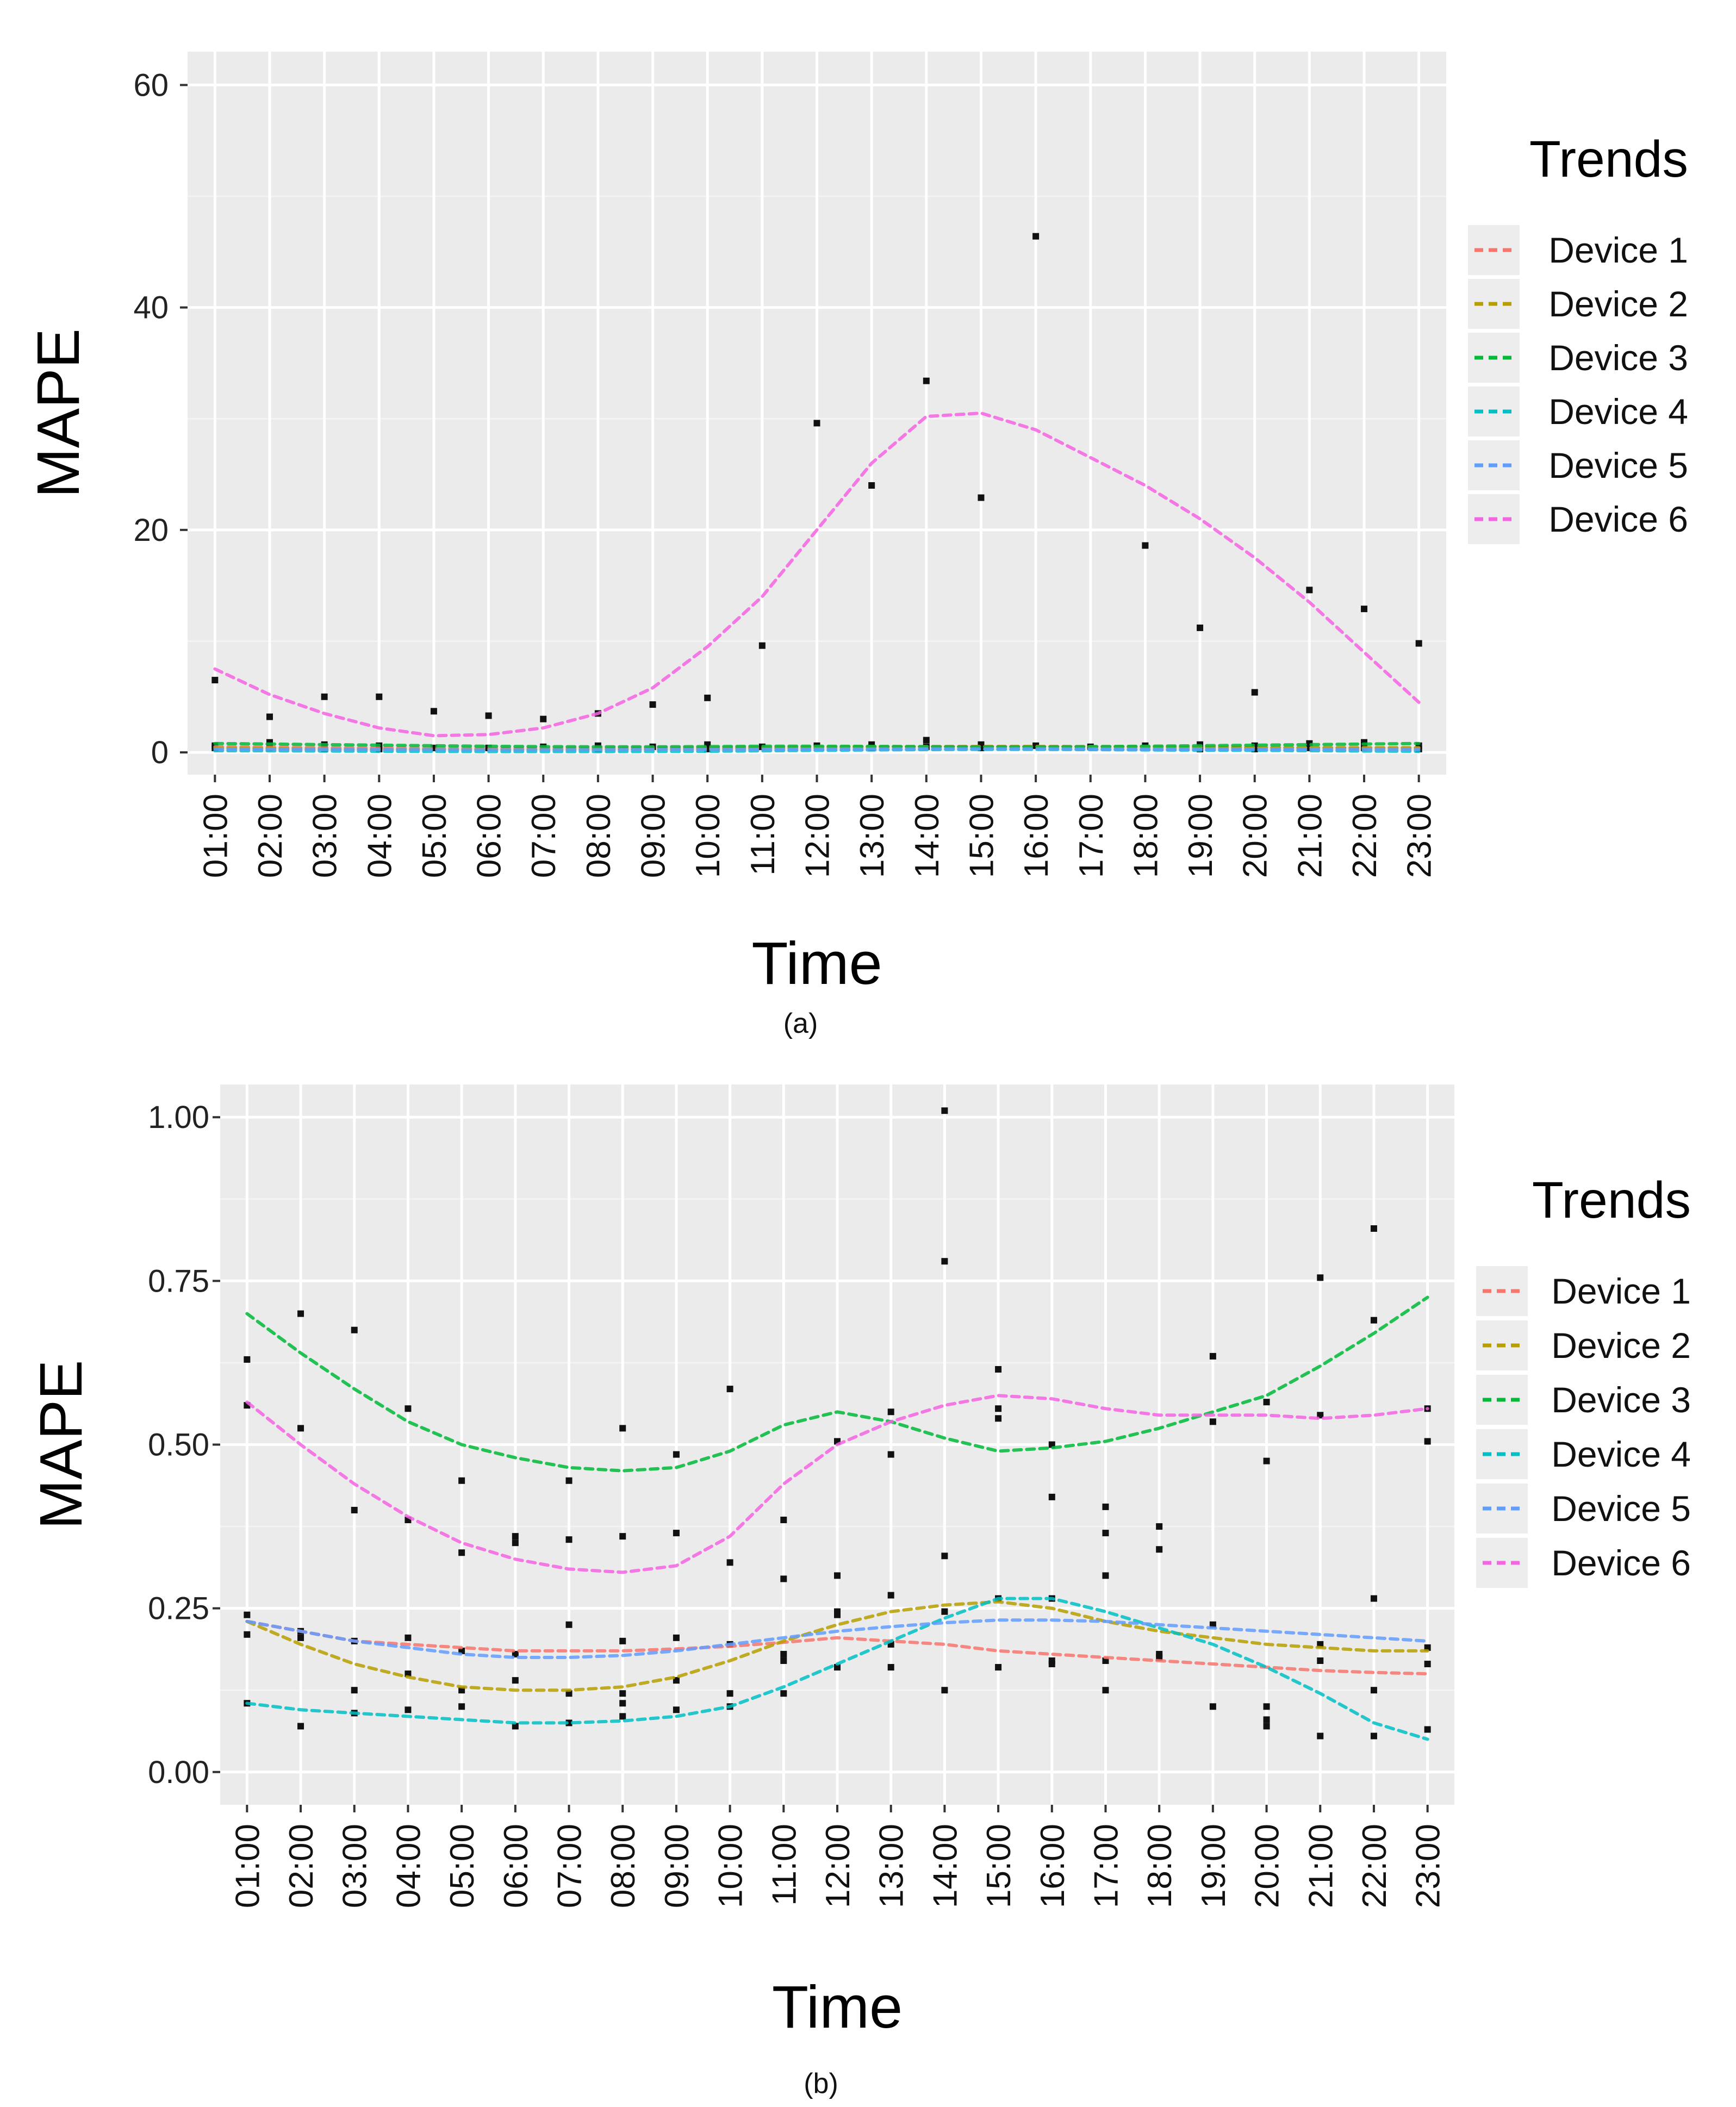 This screenshot has height=2107, width=1736. I want to click on x-tick-label: 17:00, so click(1091, 836).